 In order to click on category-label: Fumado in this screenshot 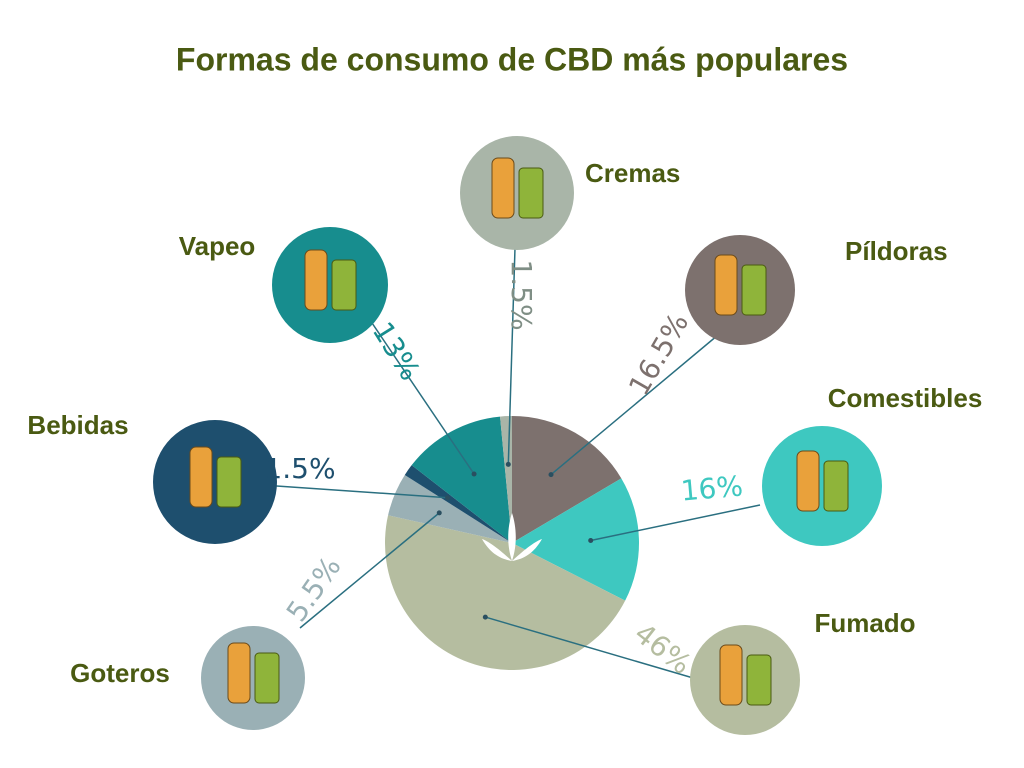, I will do `click(864, 623)`.